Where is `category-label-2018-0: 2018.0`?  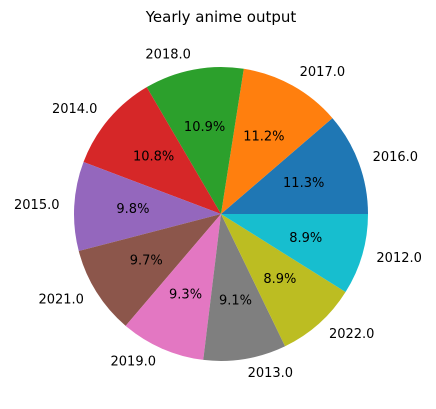
category-label-2018-0: 2018.0 is located at coordinates (168, 55).